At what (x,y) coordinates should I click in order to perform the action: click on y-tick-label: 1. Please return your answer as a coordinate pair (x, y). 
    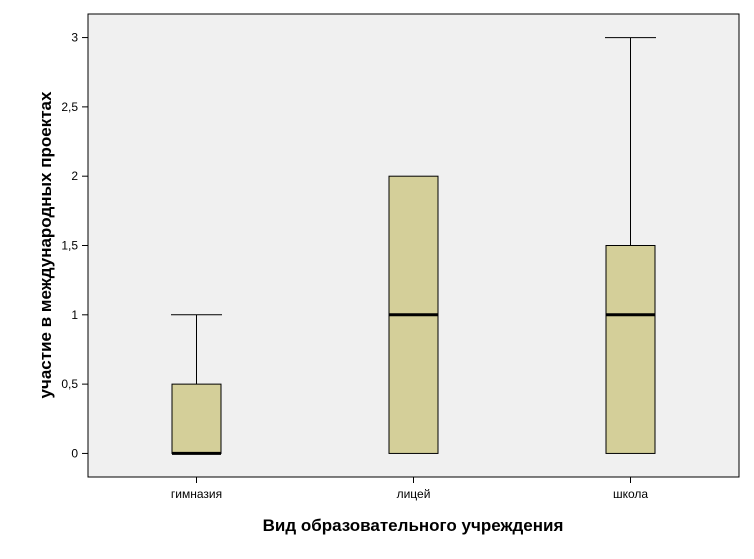
    Looking at the image, I should click on (74, 315).